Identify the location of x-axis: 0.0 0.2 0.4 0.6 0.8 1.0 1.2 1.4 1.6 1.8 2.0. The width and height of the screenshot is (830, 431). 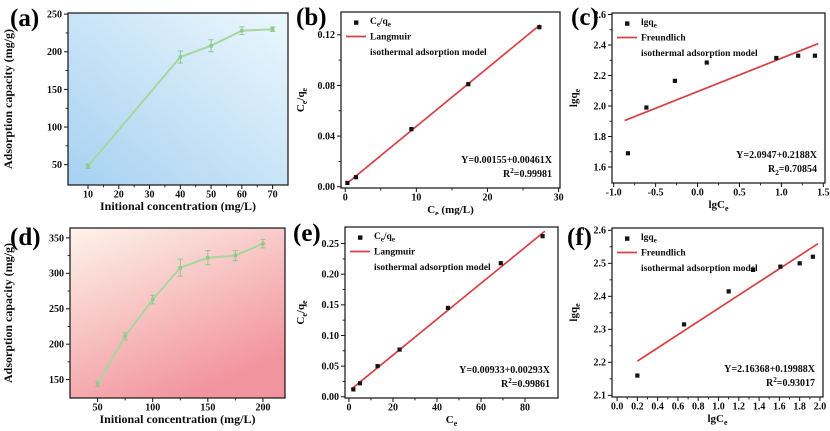
(718, 405).